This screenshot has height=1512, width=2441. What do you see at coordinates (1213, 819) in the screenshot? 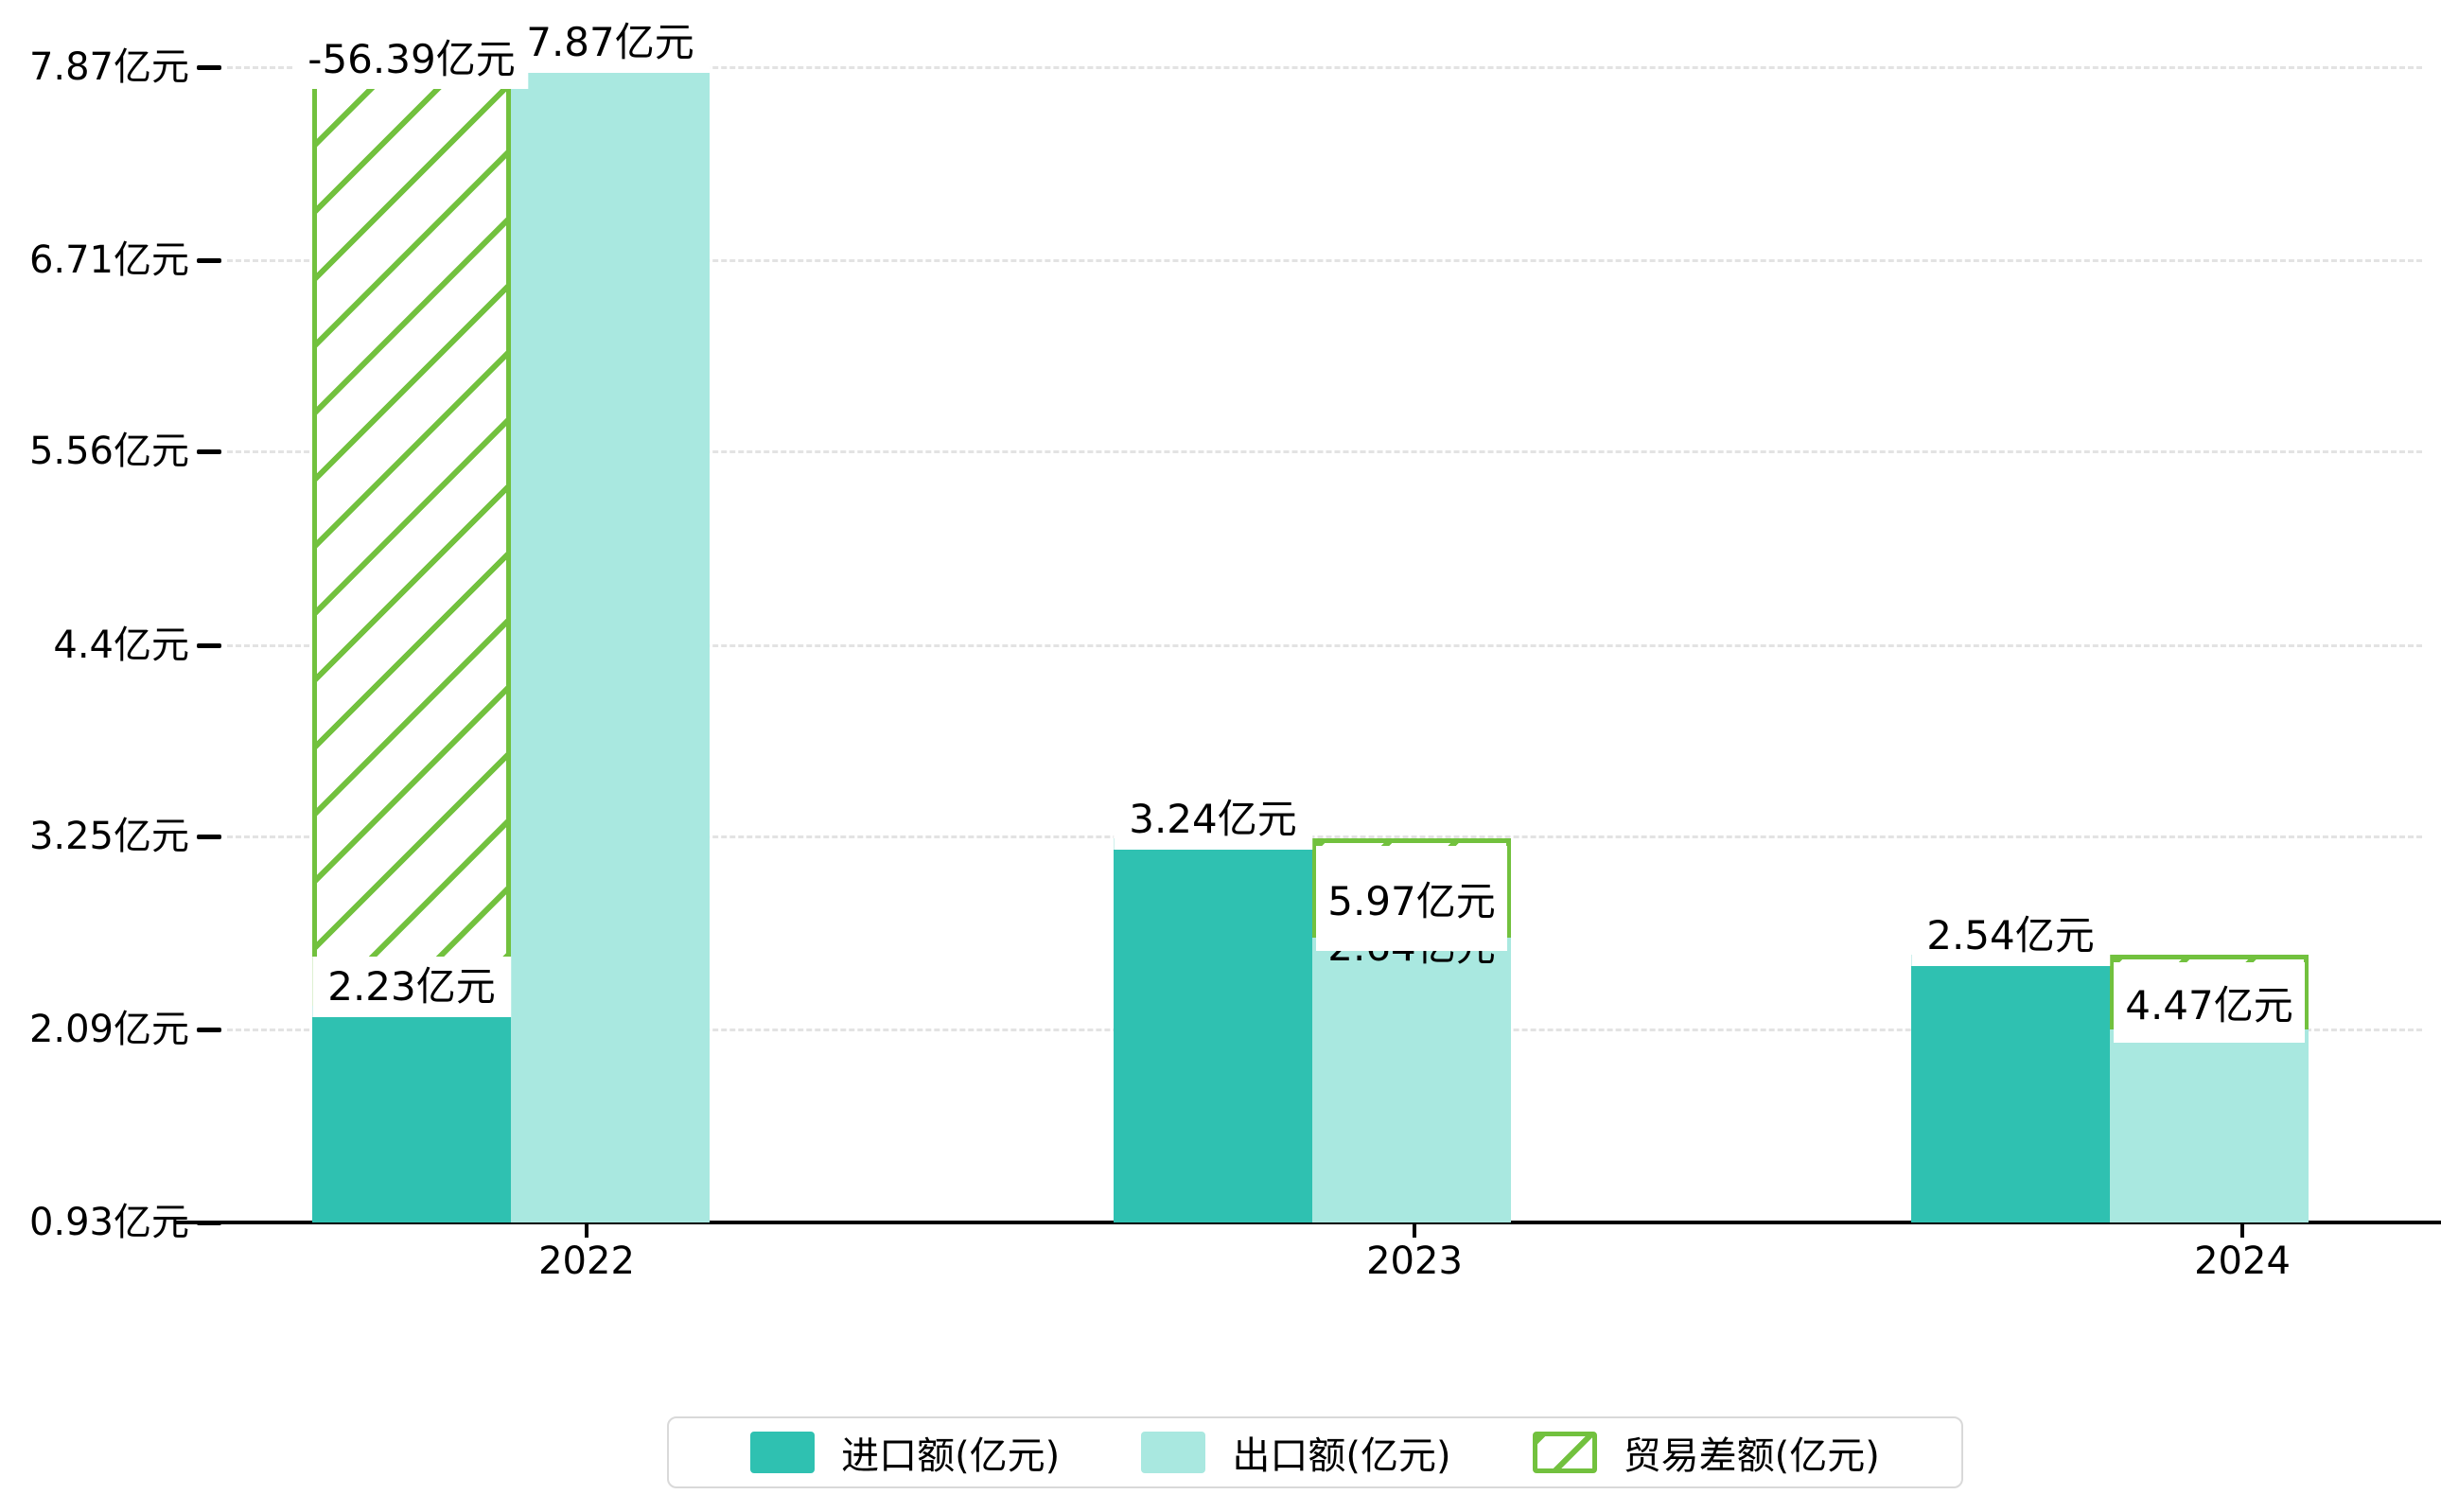
I see `import-value-label: 3.24亿元` at bounding box center [1213, 819].